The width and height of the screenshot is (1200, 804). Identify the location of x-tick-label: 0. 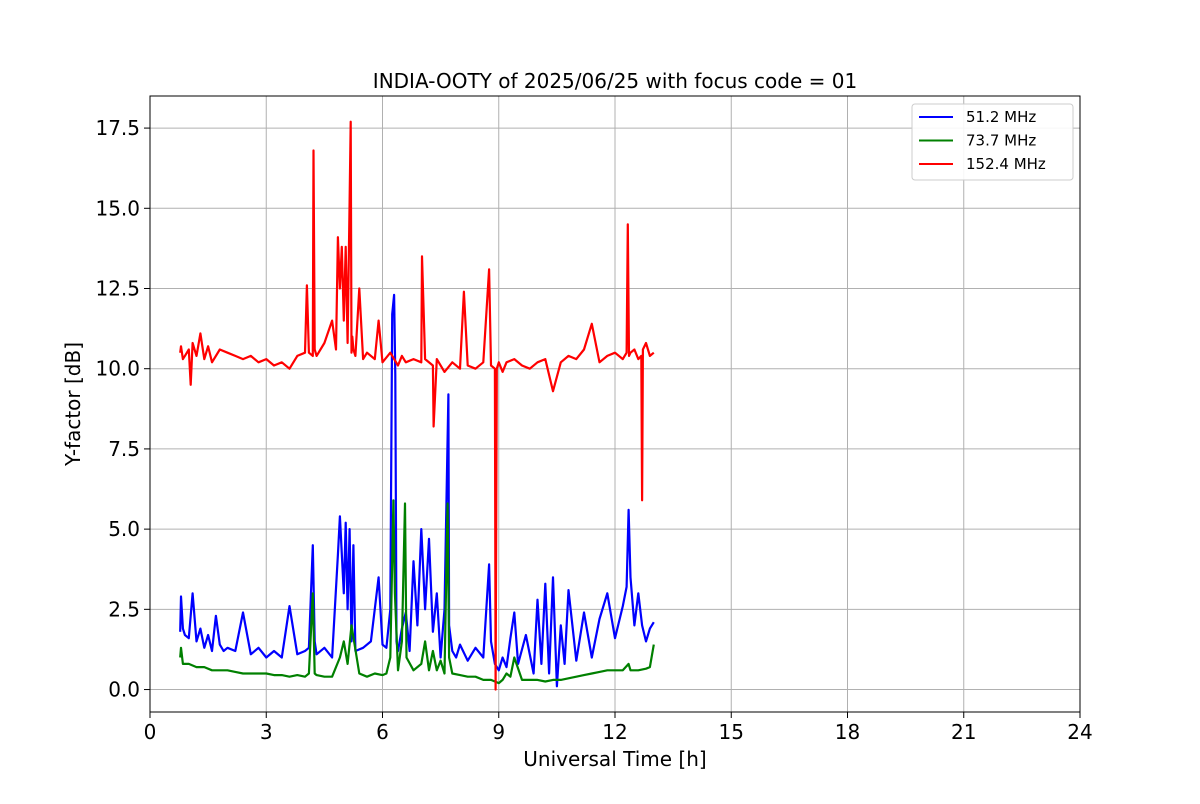
(150, 732).